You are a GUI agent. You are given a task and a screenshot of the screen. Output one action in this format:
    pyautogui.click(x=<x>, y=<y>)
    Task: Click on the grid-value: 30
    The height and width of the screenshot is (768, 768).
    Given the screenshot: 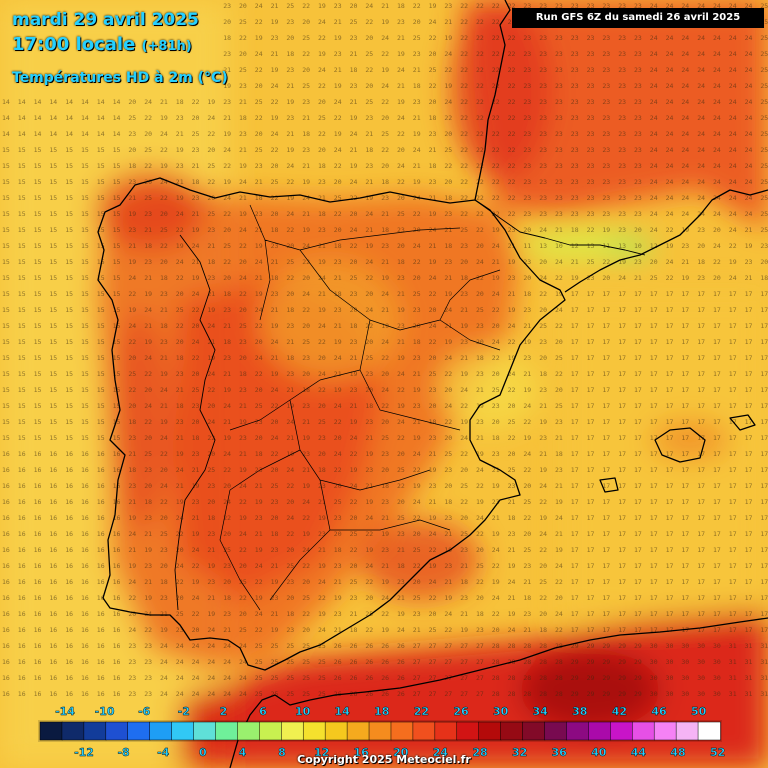 What is the action you would take?
    pyautogui.click(x=685, y=662)
    